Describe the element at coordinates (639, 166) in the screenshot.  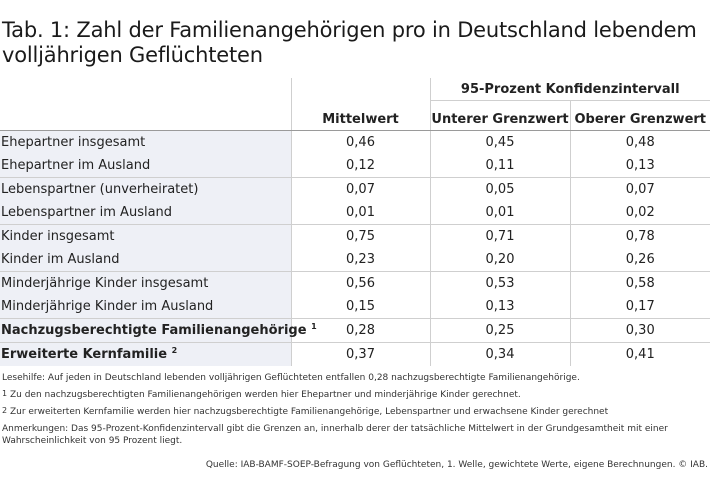
I see `cell-upper: 0,13` at that location.